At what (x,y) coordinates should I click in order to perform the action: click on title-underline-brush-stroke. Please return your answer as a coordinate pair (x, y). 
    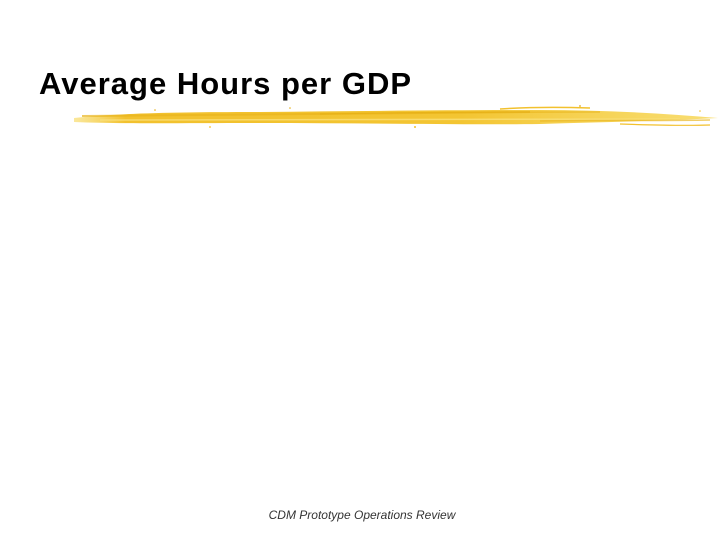
    Looking at the image, I should click on (396, 116).